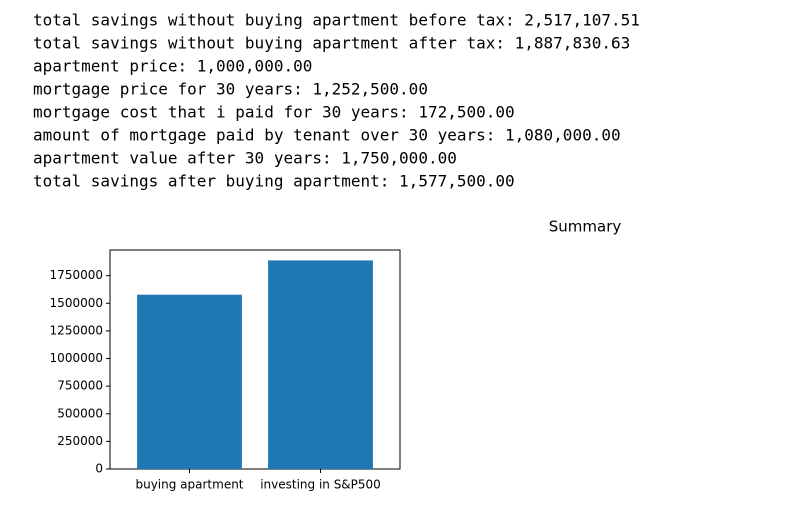 This screenshot has width=791, height=510. Describe the element at coordinates (80, 413) in the screenshot. I see `y-tick-label: 500000` at that location.